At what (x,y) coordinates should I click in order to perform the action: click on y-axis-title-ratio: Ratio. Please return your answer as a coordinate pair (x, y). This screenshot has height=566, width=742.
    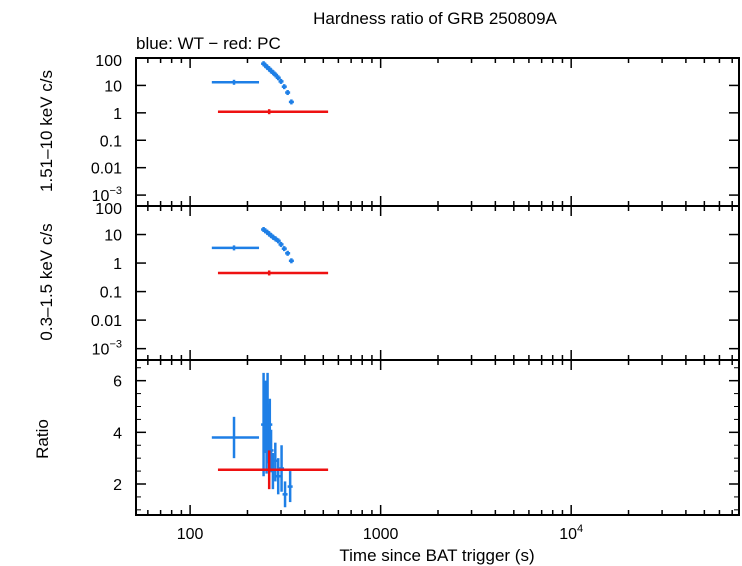
    Looking at the image, I should click on (42, 439).